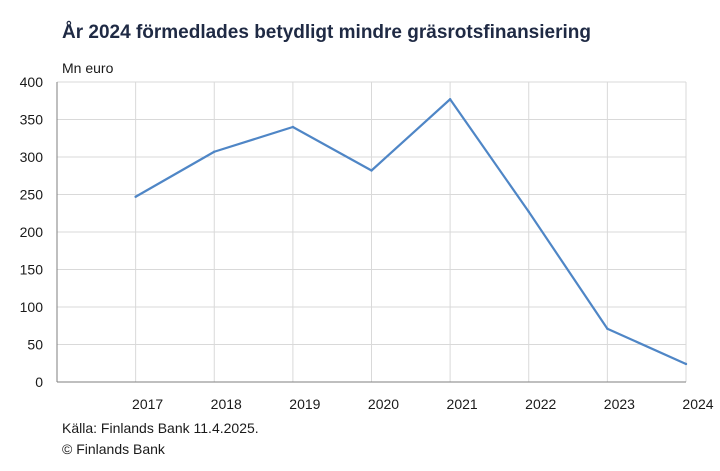  Describe the element at coordinates (226, 404) in the screenshot. I see `x-tick-label: 2018` at that location.